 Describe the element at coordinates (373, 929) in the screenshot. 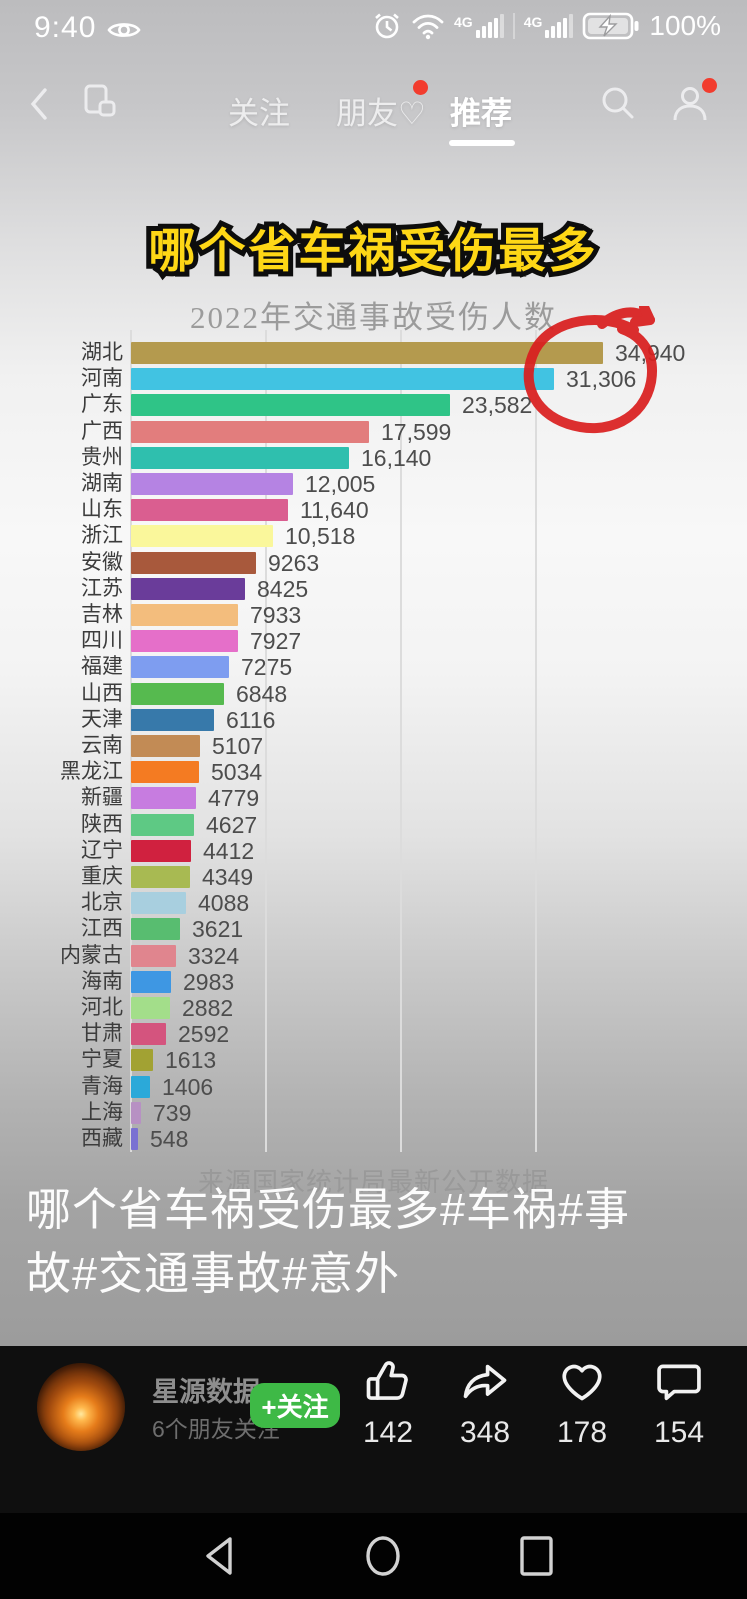

I see `chart-row-江西: 江西 3621` at that location.